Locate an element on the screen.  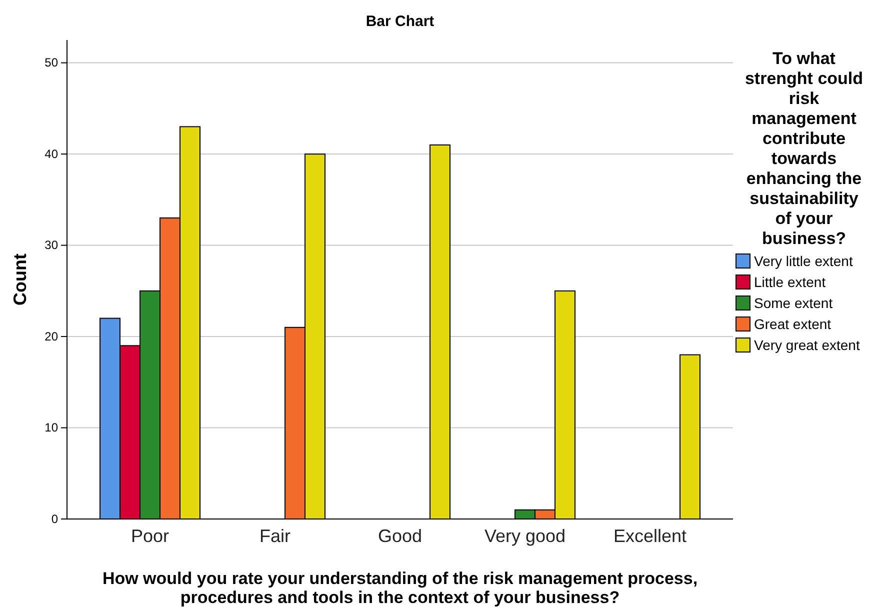
legend-label: Little extent is located at coordinates (790, 282).